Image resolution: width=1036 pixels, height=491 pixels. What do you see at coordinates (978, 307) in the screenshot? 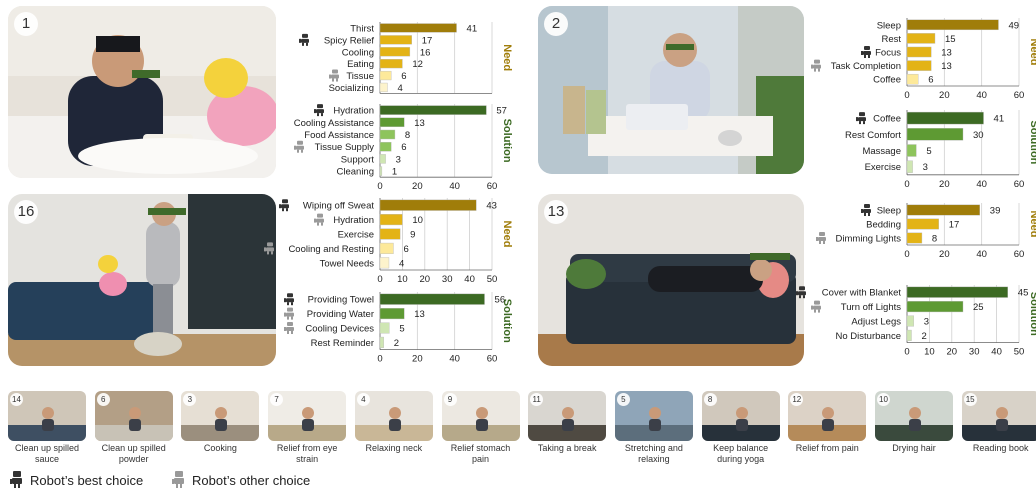
I see `bar-value-label: 25` at bounding box center [978, 307].